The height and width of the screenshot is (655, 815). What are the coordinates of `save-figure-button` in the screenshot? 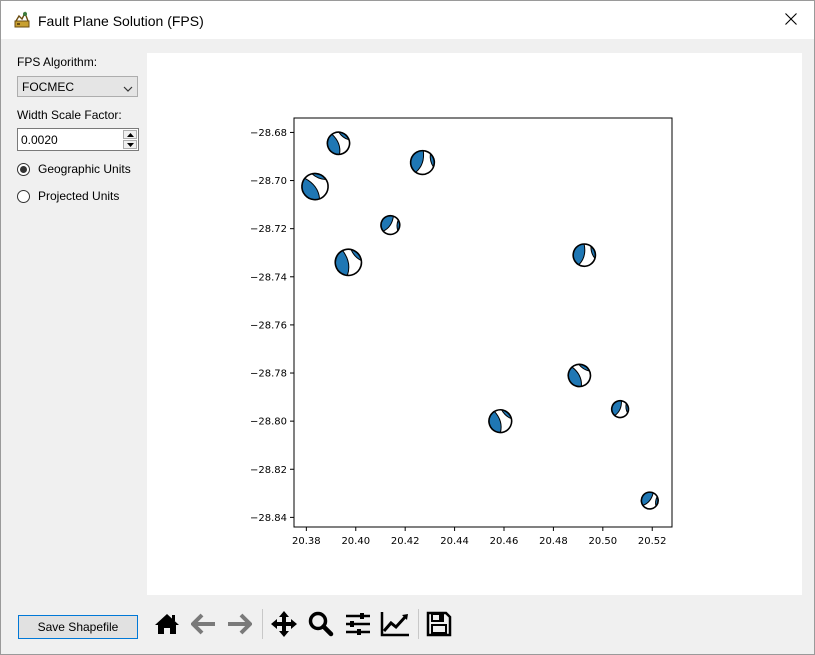 It's located at (439, 624).